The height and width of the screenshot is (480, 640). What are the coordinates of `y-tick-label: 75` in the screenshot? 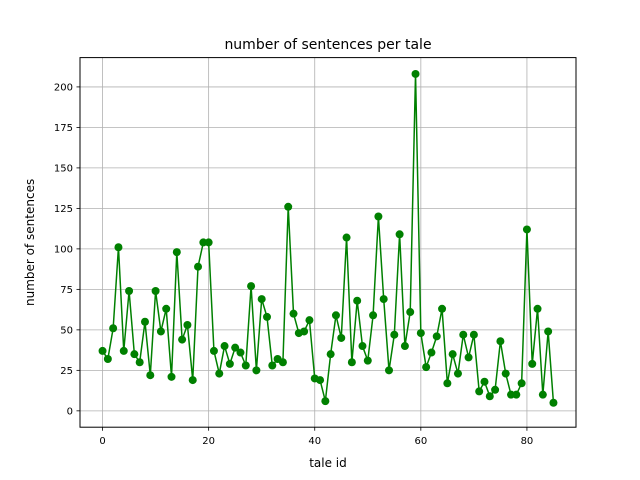 It's located at (66, 290).